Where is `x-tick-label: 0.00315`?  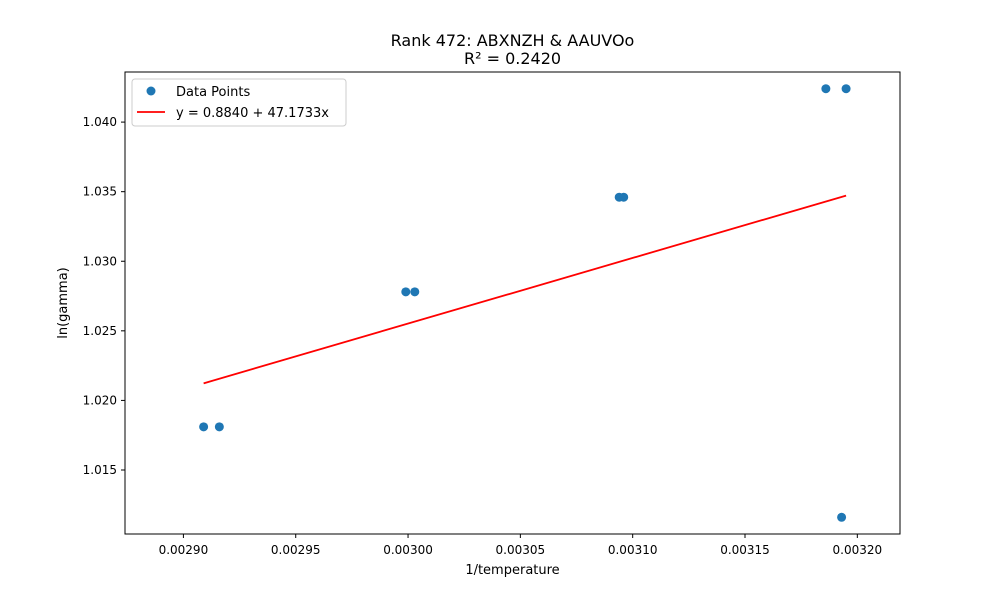 x-tick-label: 0.00315 is located at coordinates (745, 550).